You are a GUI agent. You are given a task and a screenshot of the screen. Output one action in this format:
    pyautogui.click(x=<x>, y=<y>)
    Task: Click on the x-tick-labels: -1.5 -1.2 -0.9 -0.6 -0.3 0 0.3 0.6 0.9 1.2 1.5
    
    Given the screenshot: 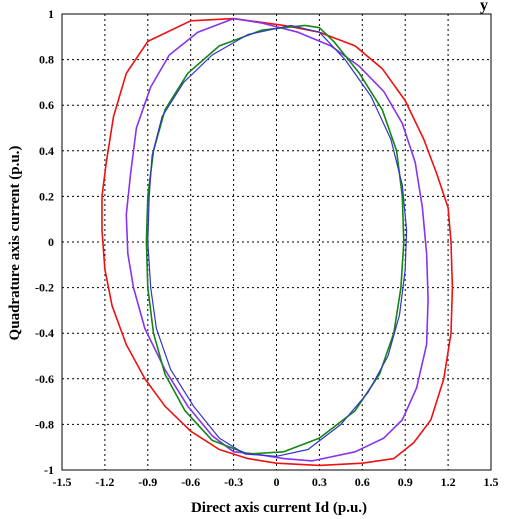 What is the action you would take?
    pyautogui.click(x=276, y=482)
    